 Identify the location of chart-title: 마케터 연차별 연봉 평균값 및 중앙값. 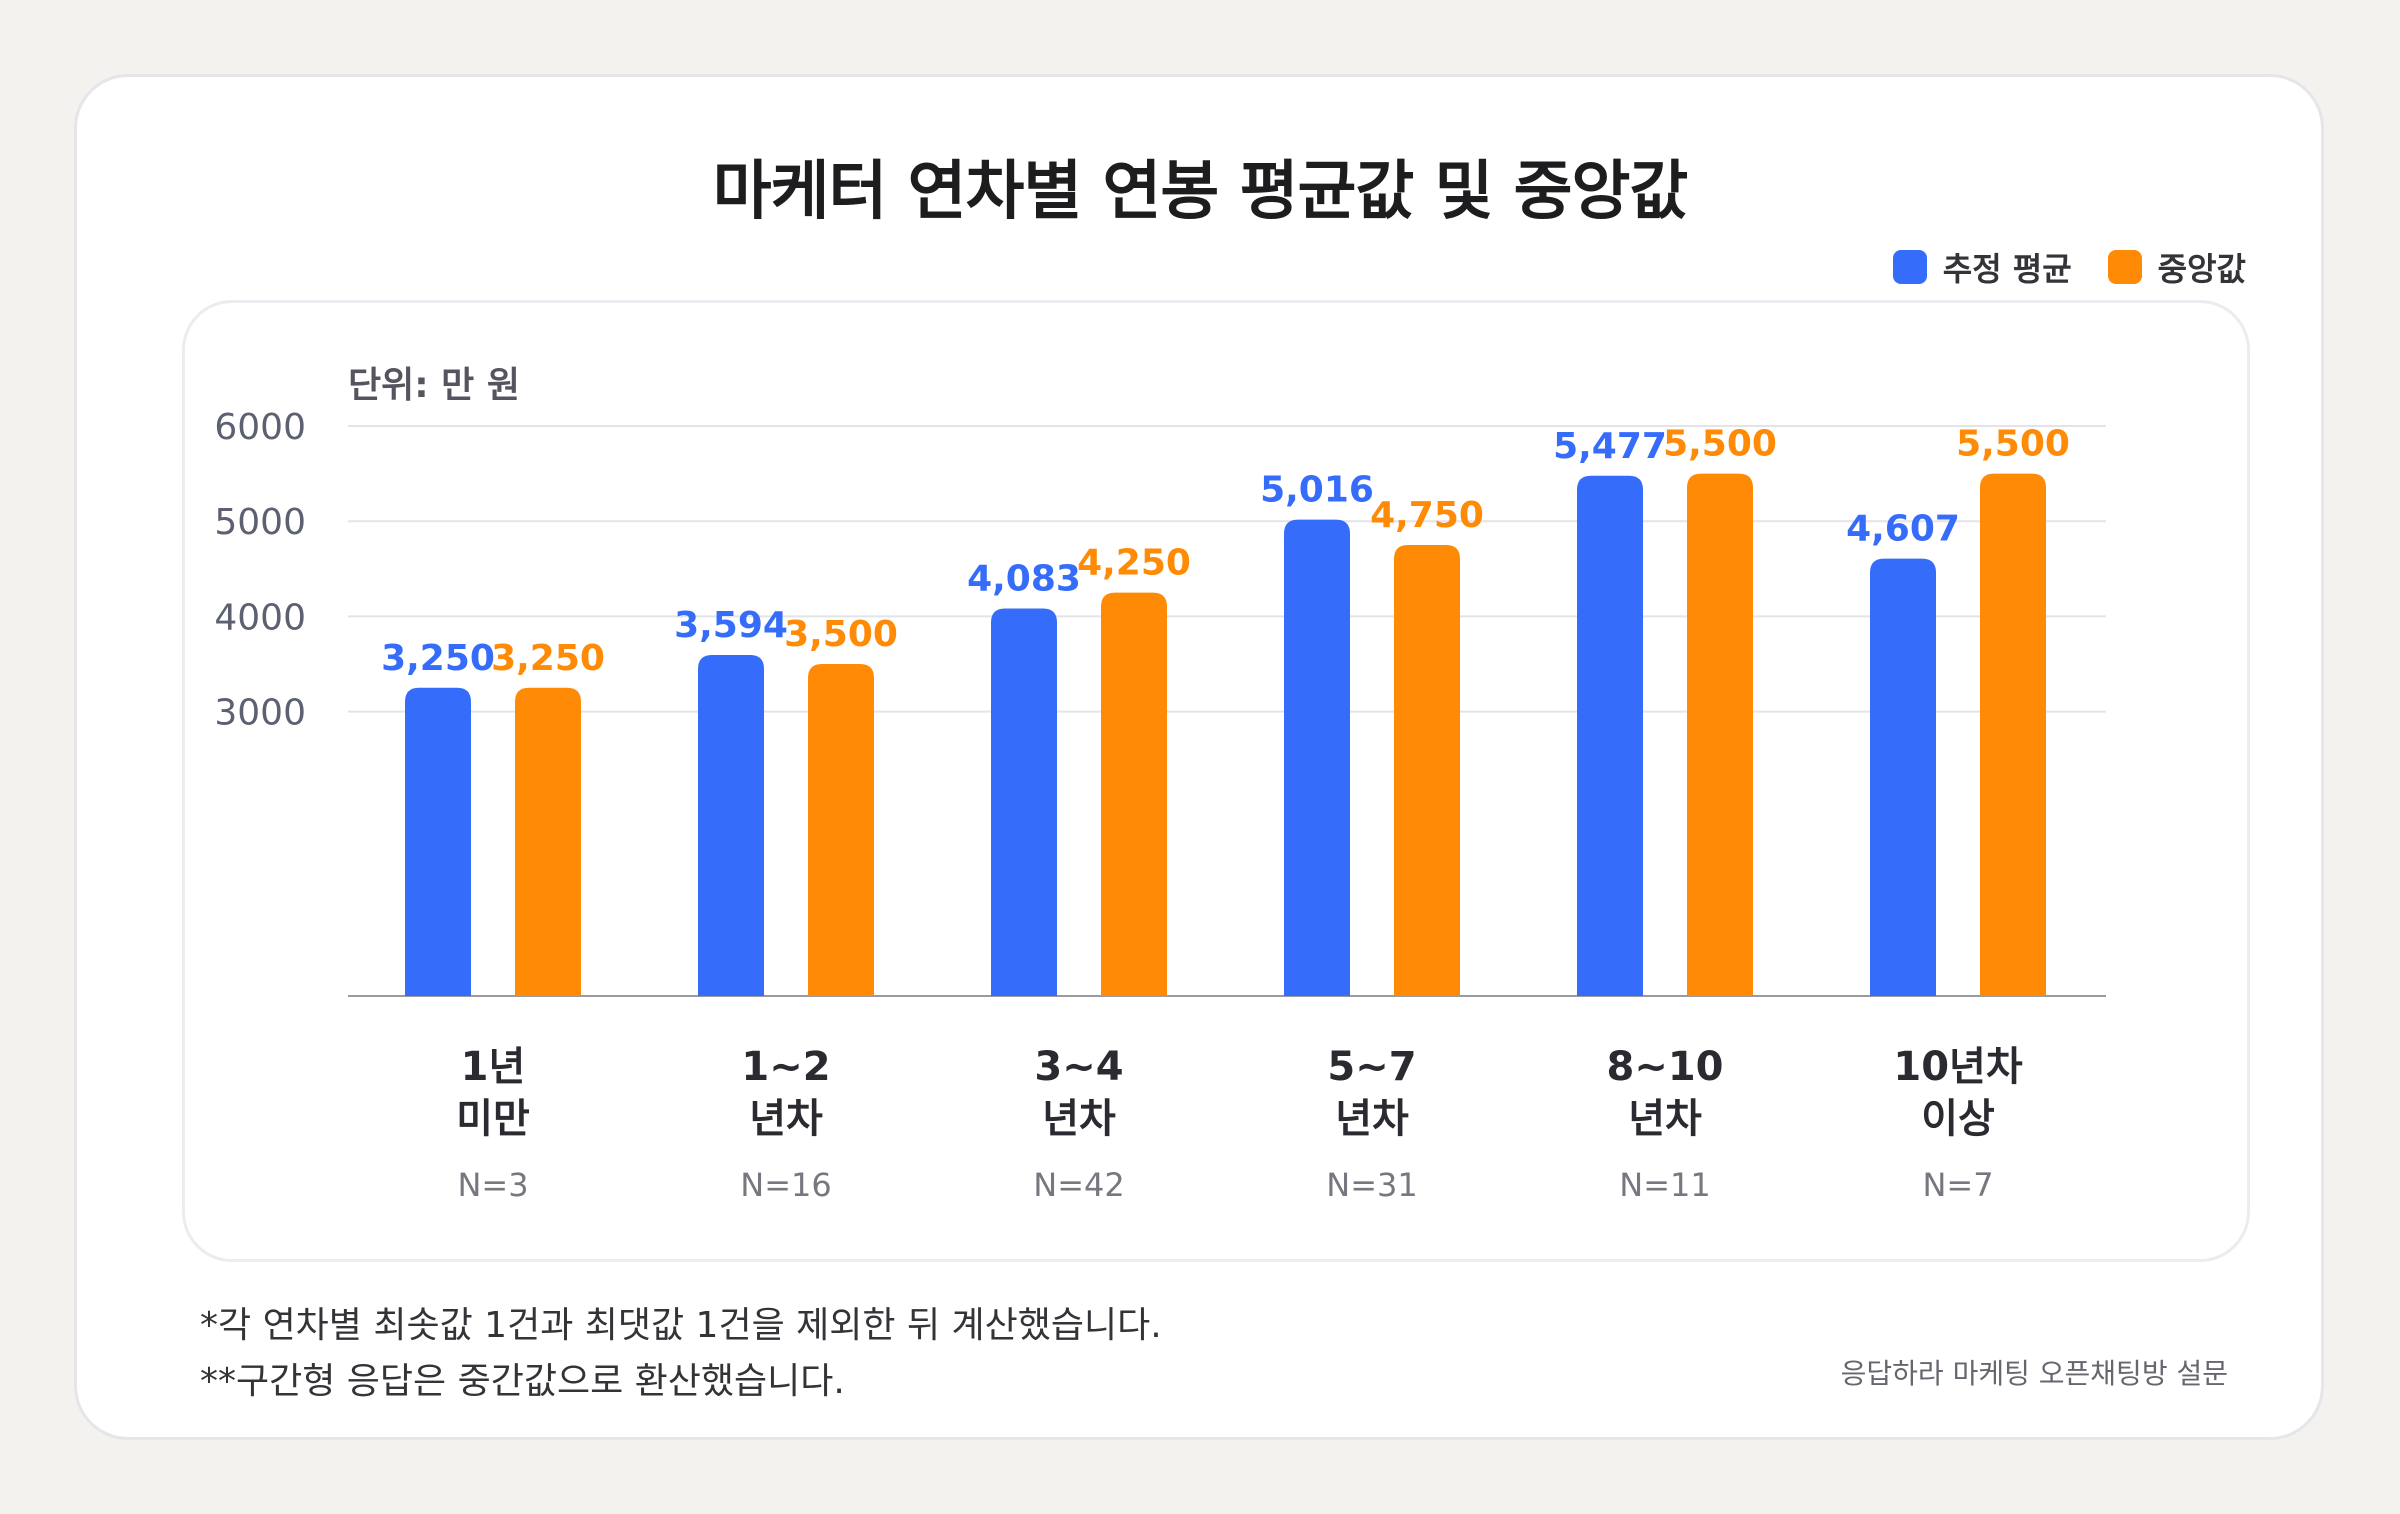
(1200, 192).